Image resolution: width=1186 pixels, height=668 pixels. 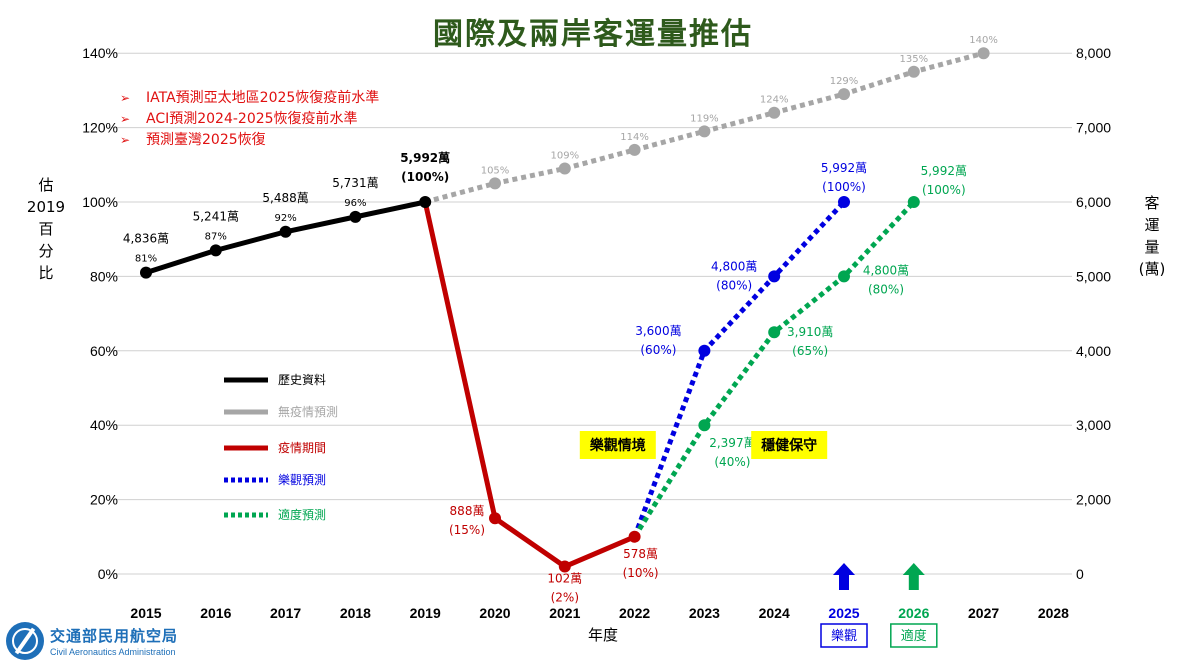 I want to click on x-tick-label: 2015, so click(x=145, y=613).